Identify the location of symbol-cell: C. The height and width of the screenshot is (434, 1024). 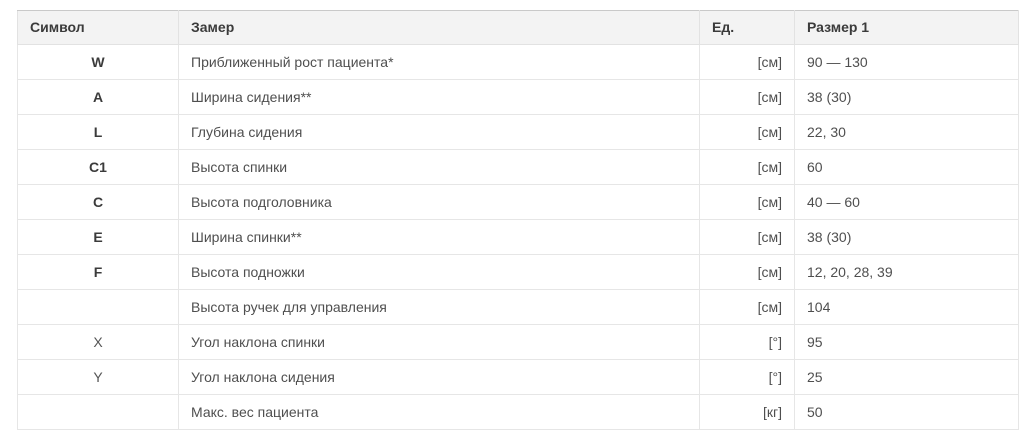
(98, 202).